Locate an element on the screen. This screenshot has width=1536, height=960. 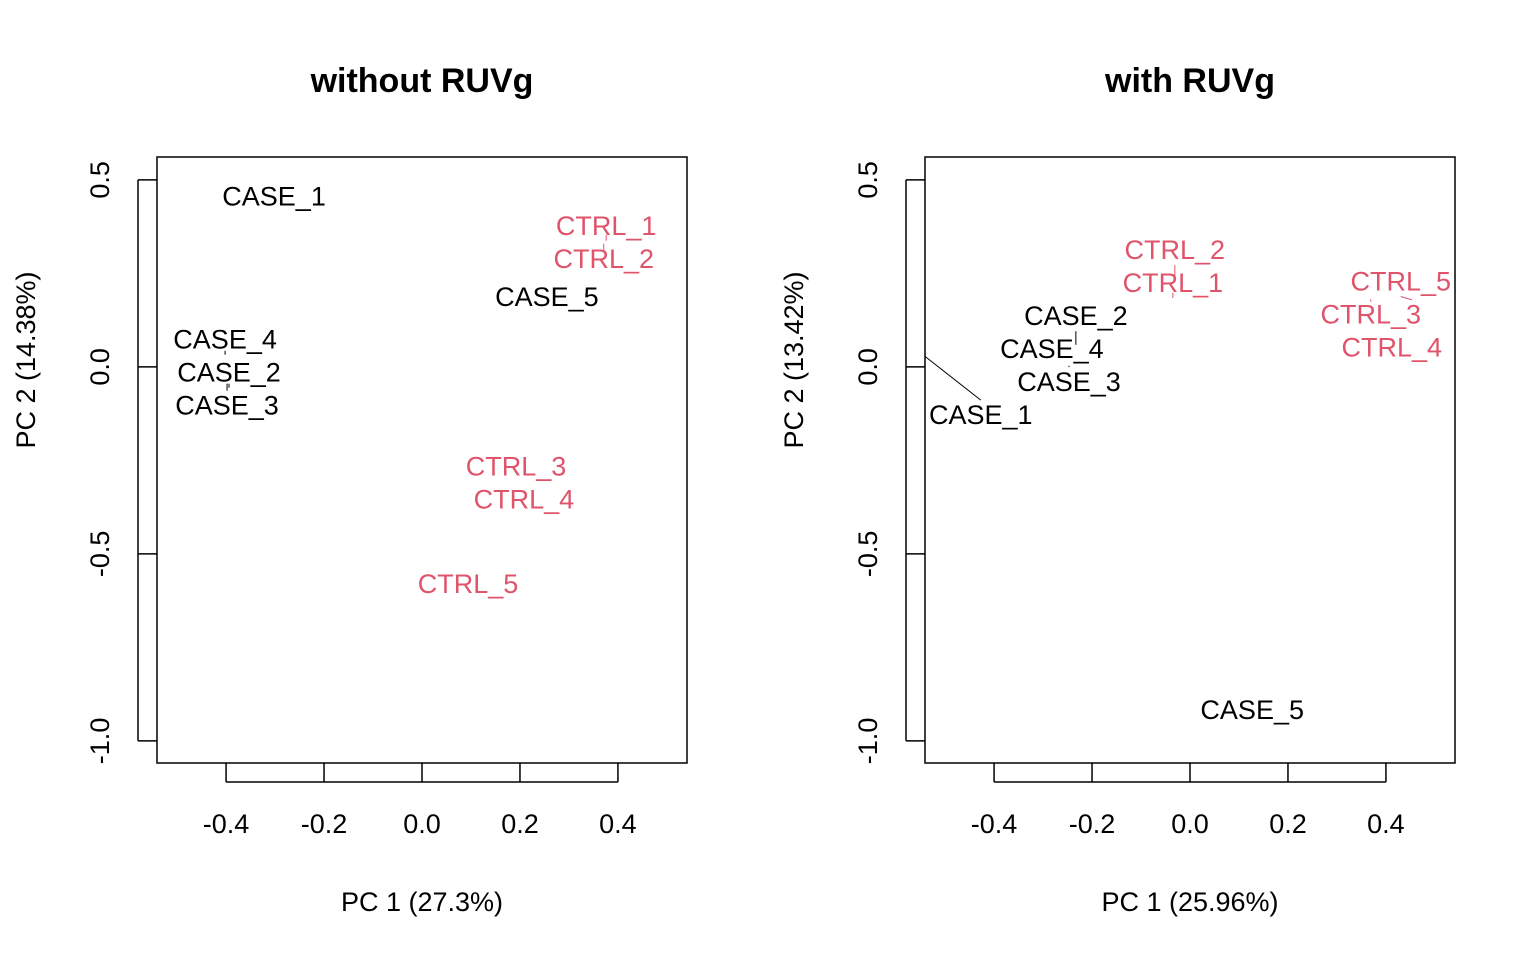
x-axis-label: PC 1 (25.96%) is located at coordinates (1189, 902).